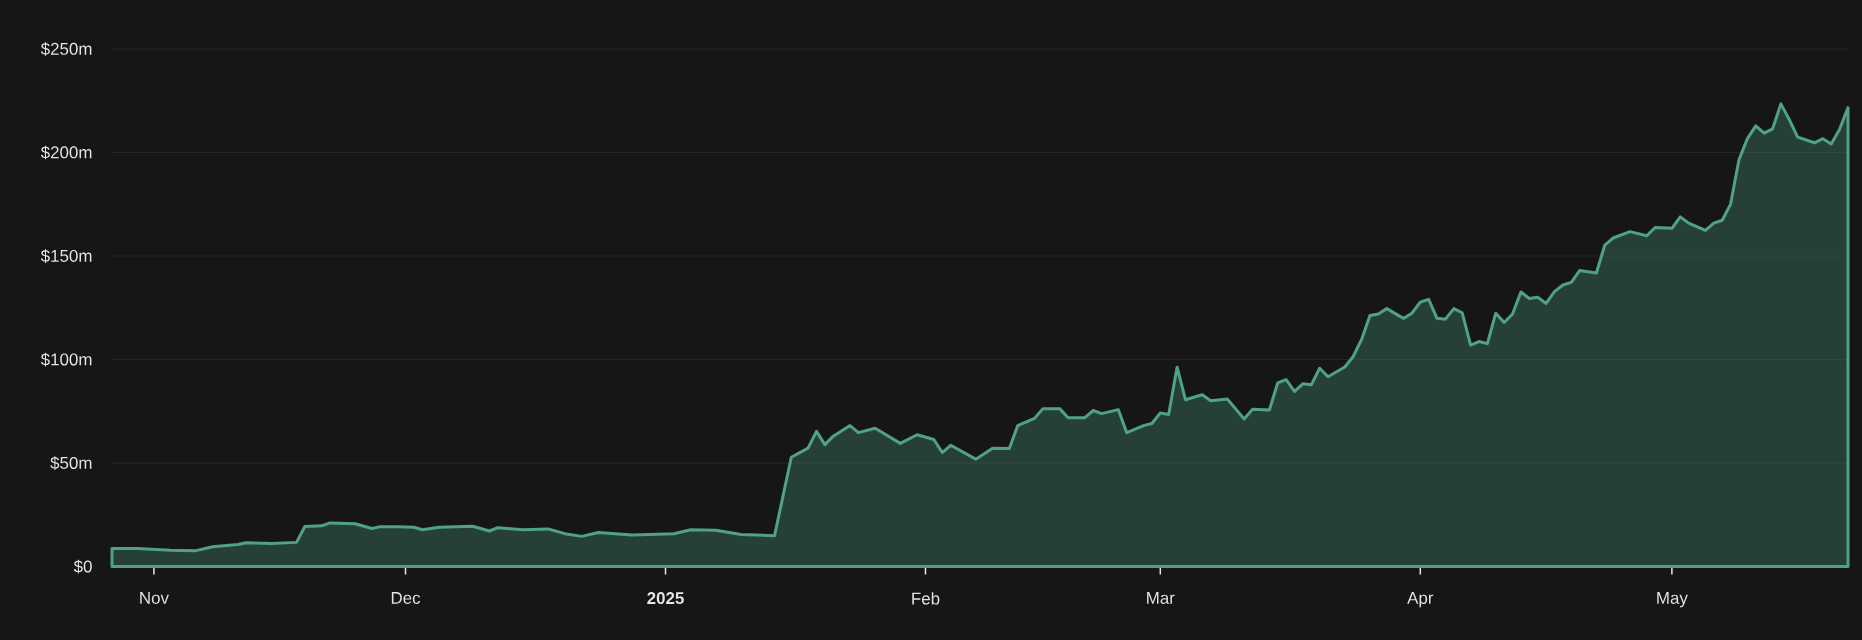 This screenshot has width=1862, height=640. Describe the element at coordinates (66, 256) in the screenshot. I see `y-tick-label: $150m` at that location.